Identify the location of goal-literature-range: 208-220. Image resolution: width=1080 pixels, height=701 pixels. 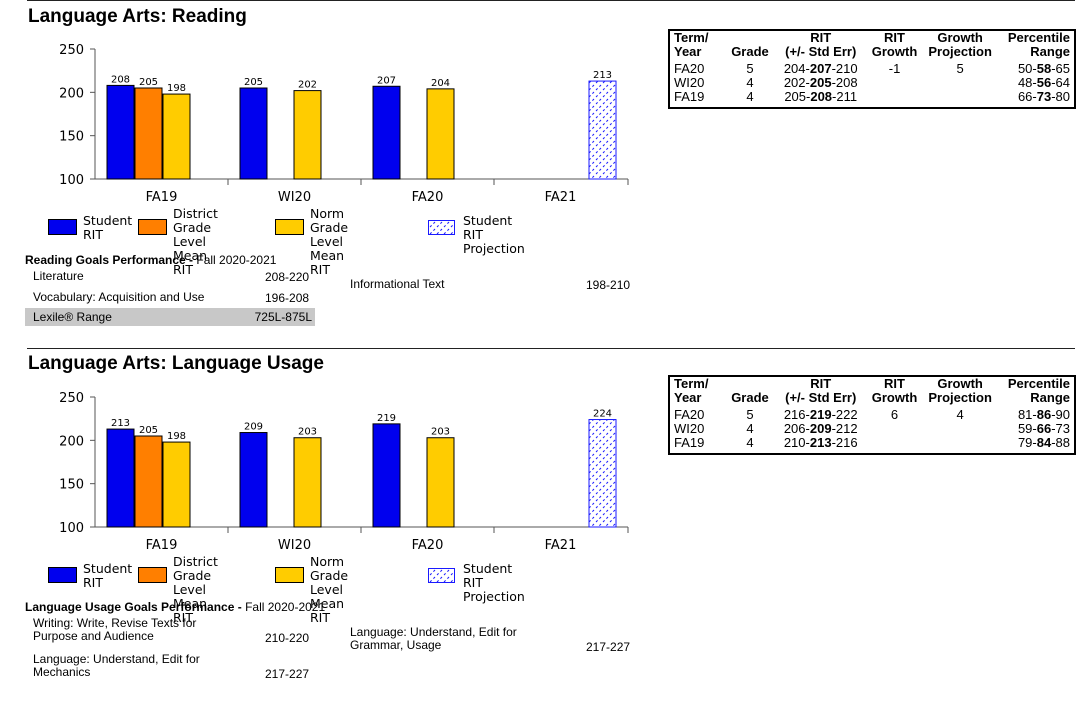
(287, 277).